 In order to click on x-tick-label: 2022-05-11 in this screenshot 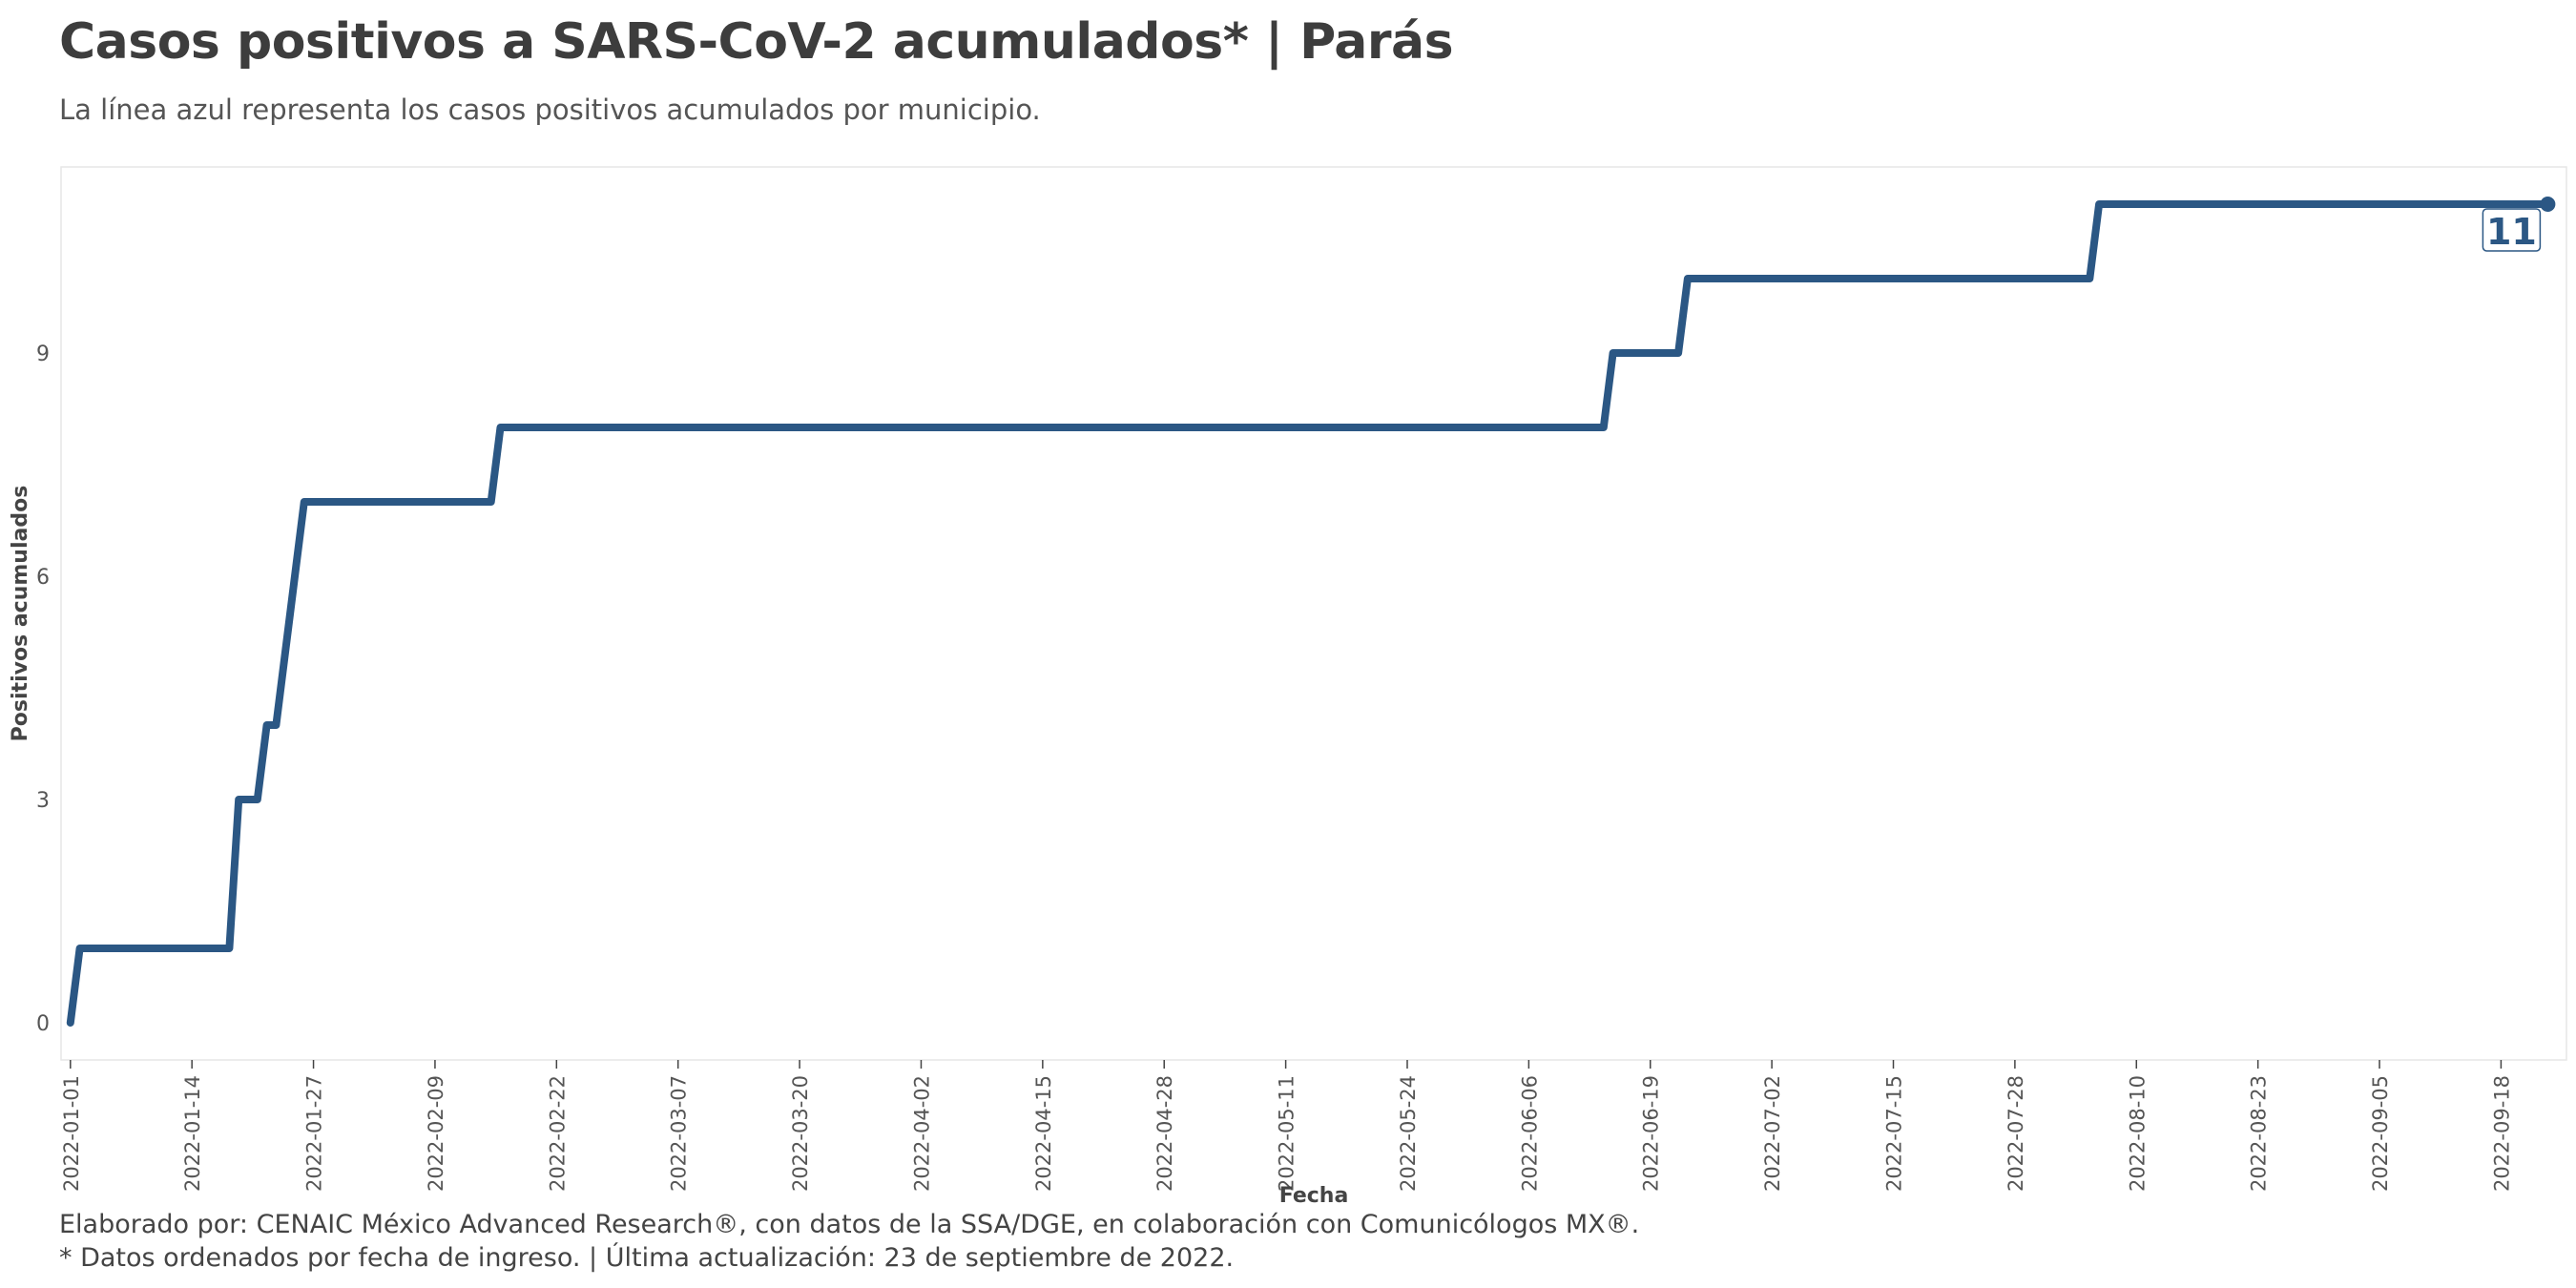, I will do `click(1287, 1133)`.